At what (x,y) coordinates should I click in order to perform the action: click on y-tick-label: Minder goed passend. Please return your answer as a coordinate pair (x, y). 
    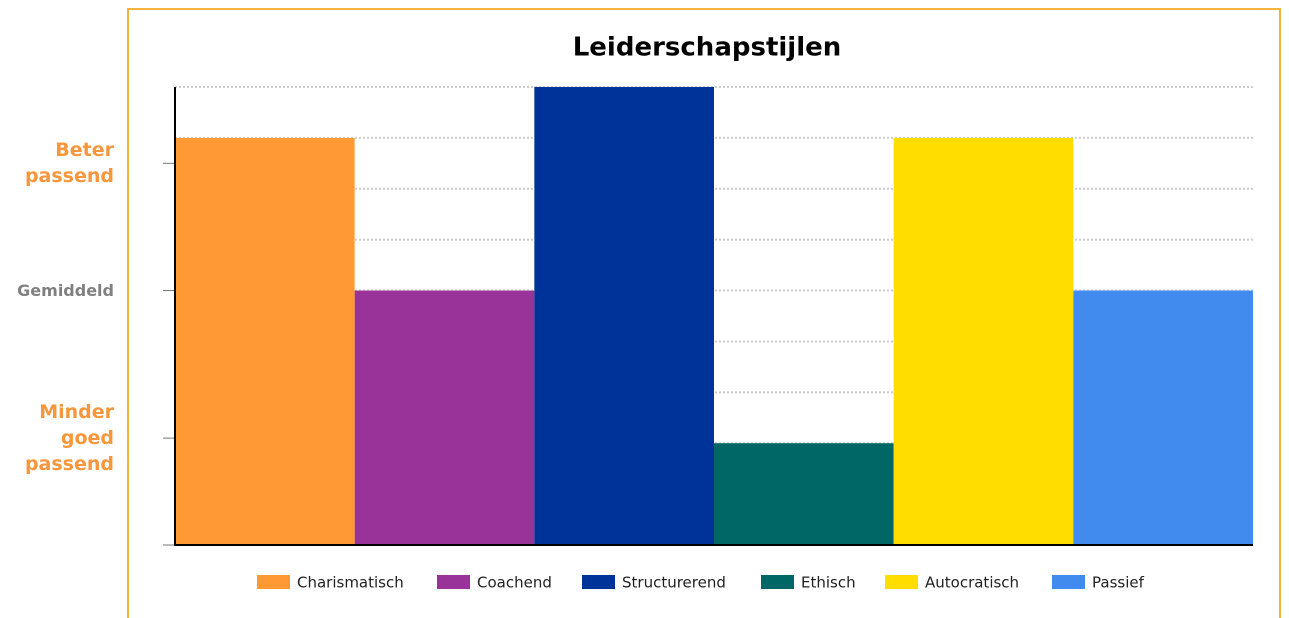
    Looking at the image, I should click on (69, 438).